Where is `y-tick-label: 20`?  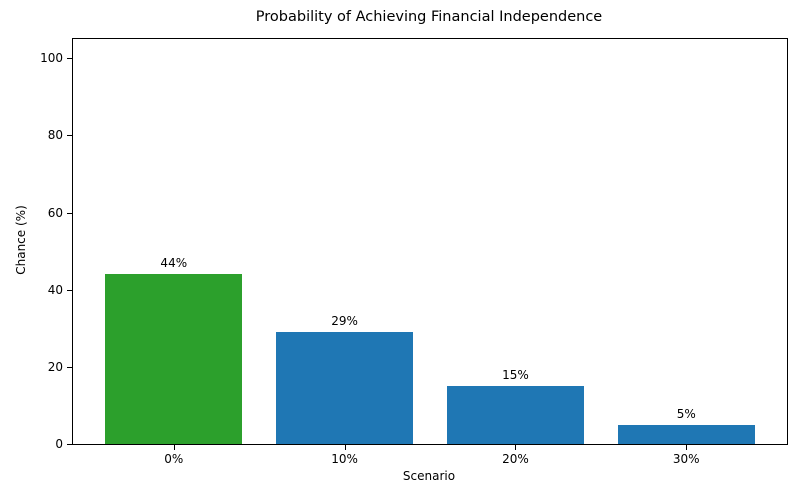
y-tick-label: 20 is located at coordinates (55, 366).